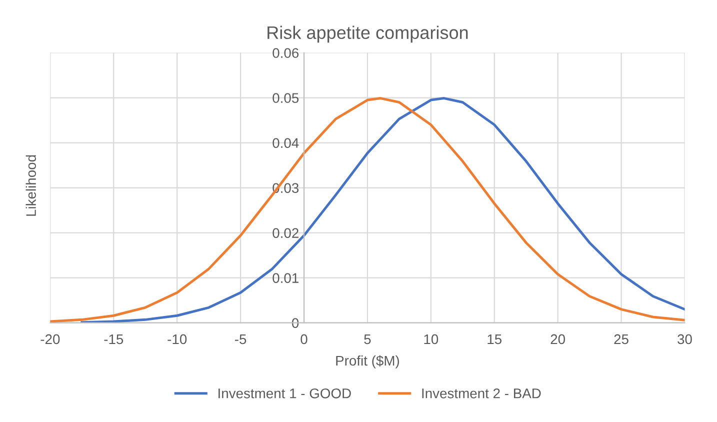 The image size is (717, 422). I want to click on y-tick-label: 0.02, so click(285, 233).